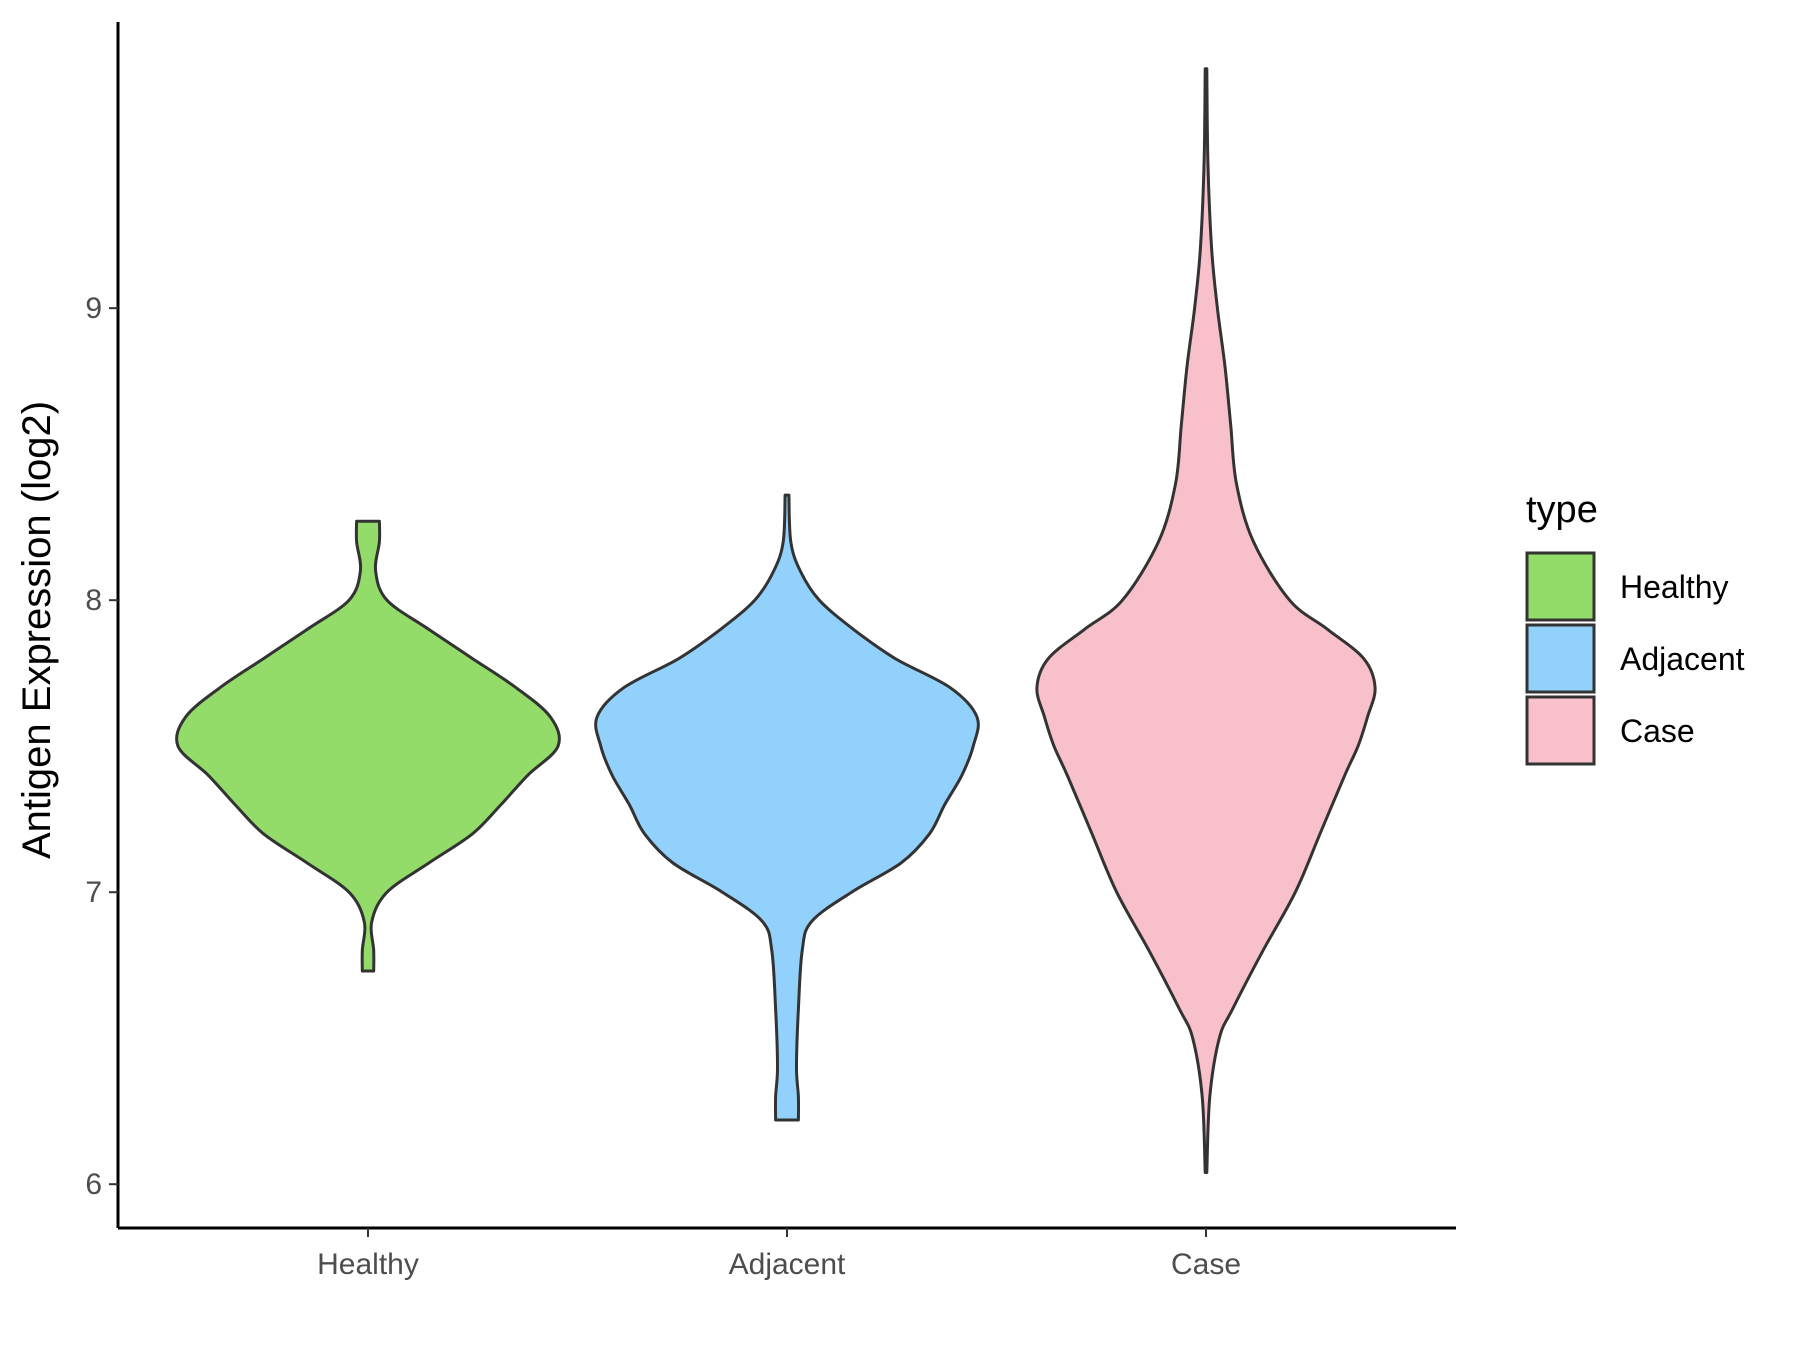  I want to click on legend-label-case: Case, so click(1657, 731).